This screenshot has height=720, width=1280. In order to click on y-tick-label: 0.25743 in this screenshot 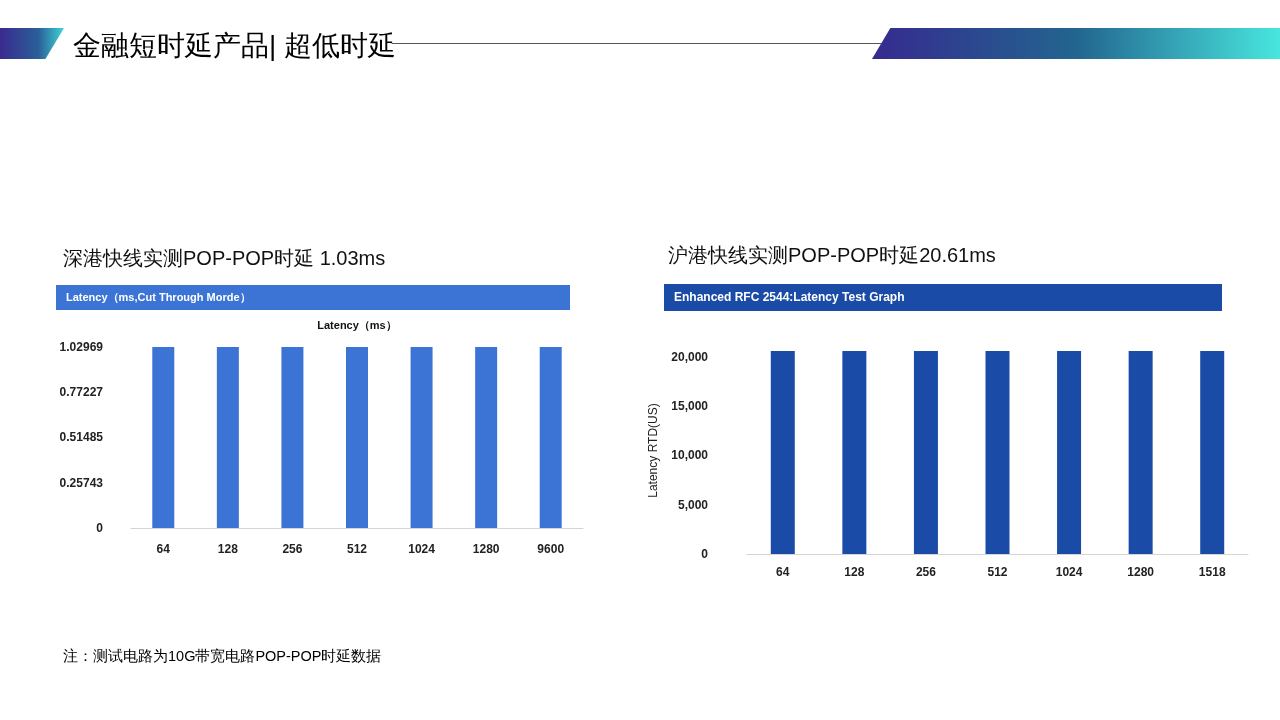, I will do `click(81, 482)`.